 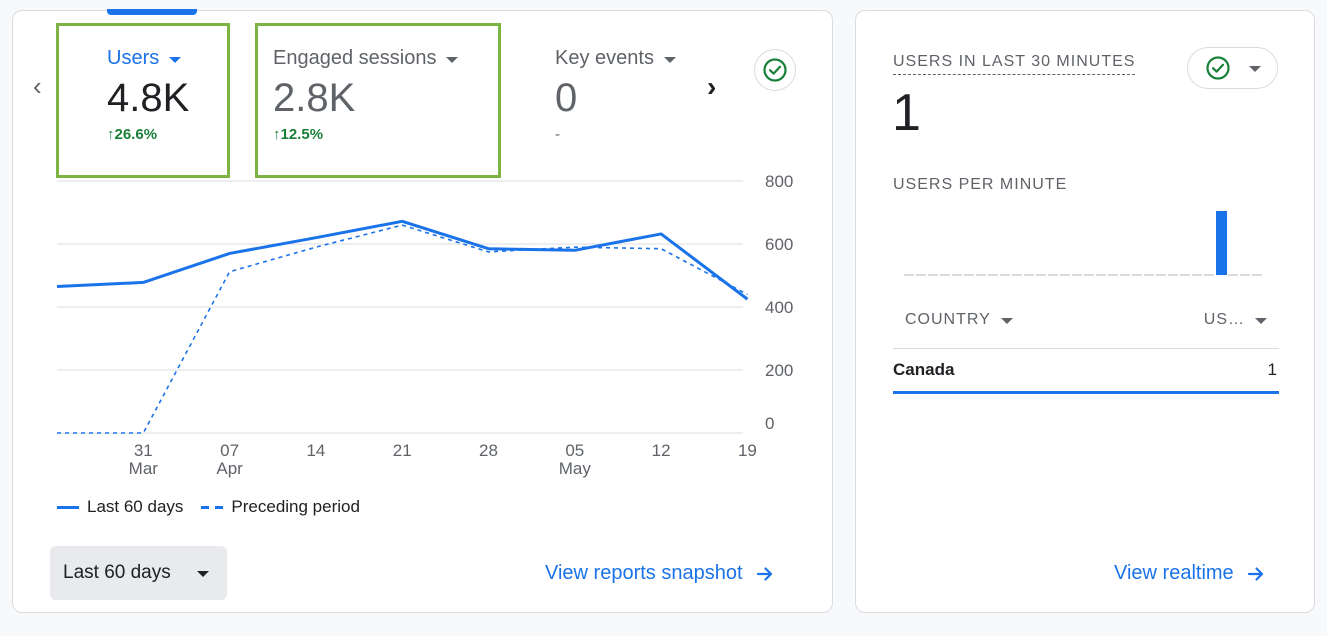 What do you see at coordinates (135, 506) in the screenshot?
I see `legend-label-last-60: Last 60 days` at bounding box center [135, 506].